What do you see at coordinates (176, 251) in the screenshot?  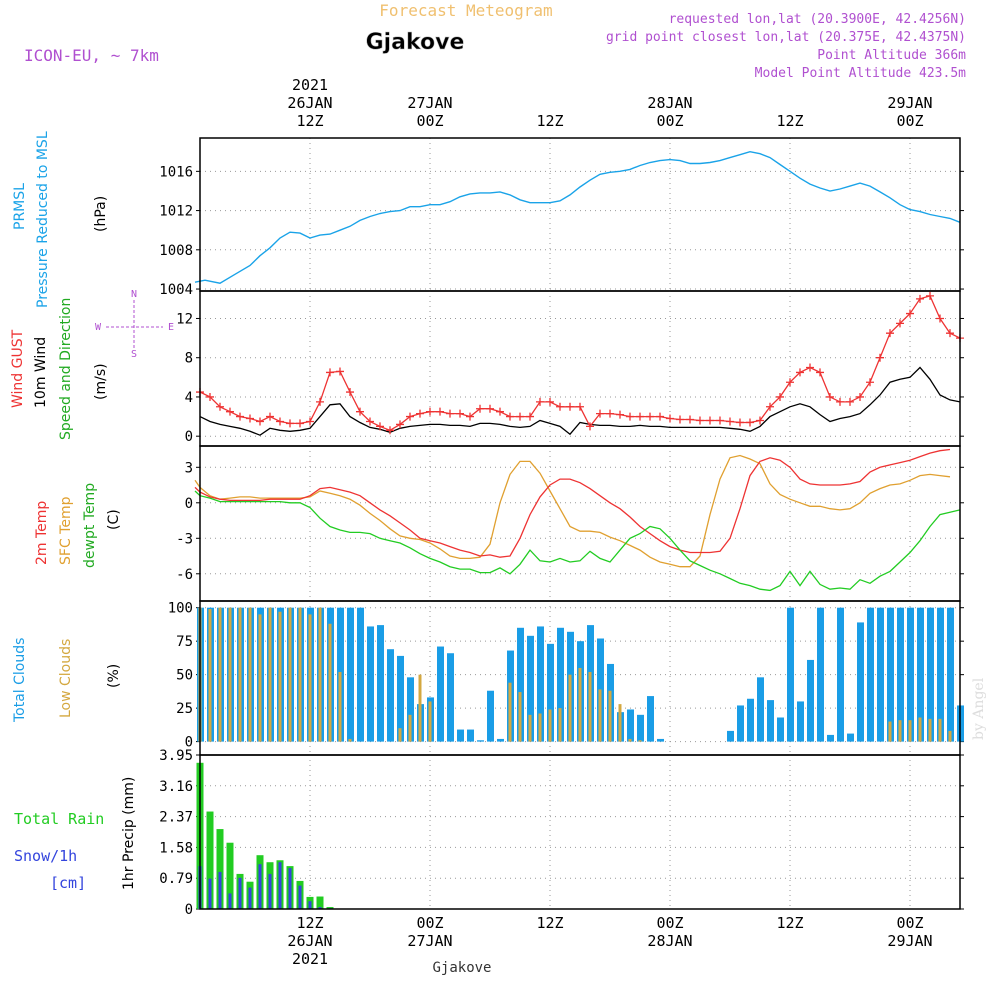 I see `pressure-ytick-label: 1008` at bounding box center [176, 251].